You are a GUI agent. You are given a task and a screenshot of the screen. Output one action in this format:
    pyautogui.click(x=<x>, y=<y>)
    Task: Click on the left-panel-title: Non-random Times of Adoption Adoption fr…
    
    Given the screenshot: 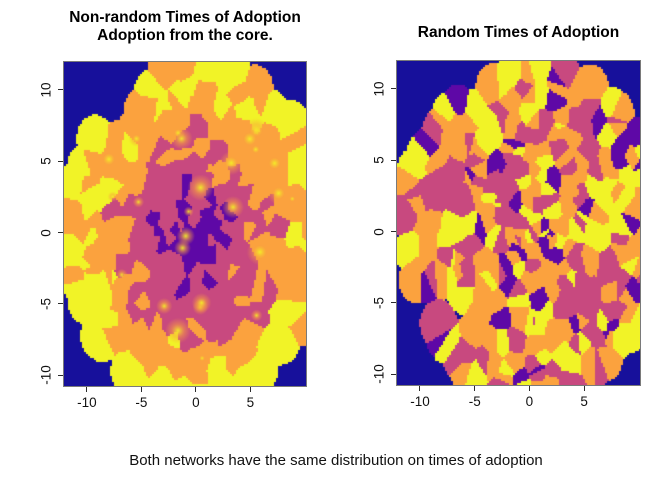 What is the action you would take?
    pyautogui.click(x=185, y=27)
    